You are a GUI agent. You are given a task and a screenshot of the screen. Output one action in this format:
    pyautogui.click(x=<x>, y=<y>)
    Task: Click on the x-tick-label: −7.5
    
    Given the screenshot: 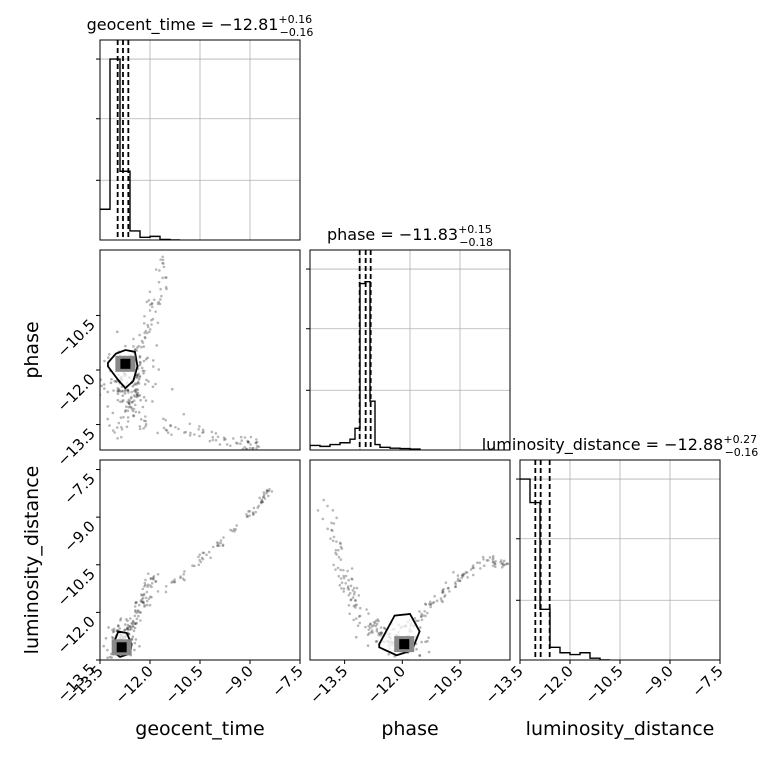 What is the action you would take?
    pyautogui.click(x=287, y=681)
    